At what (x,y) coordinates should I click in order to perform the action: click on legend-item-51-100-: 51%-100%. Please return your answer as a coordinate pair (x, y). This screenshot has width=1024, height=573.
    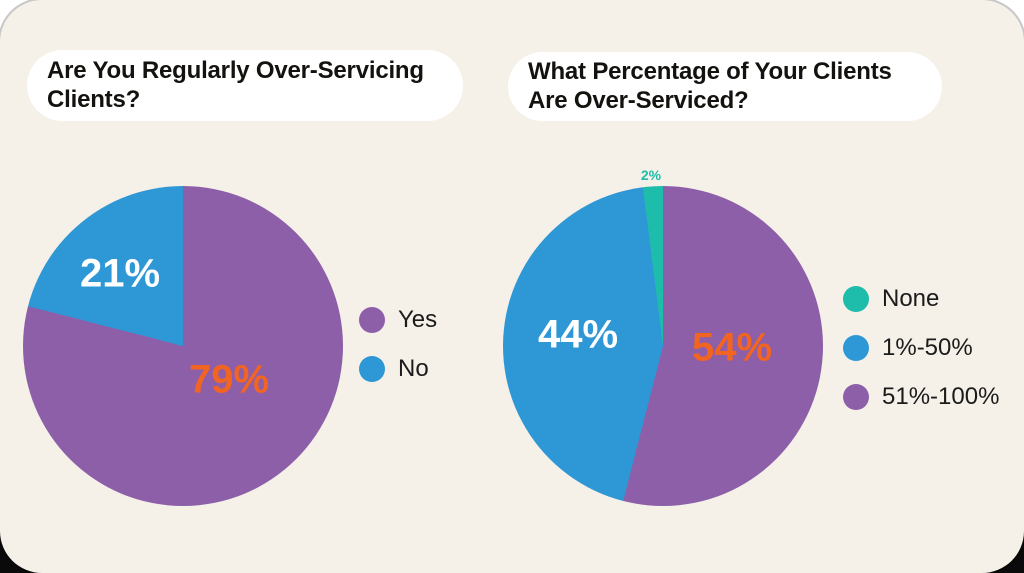
    Looking at the image, I should click on (921, 397).